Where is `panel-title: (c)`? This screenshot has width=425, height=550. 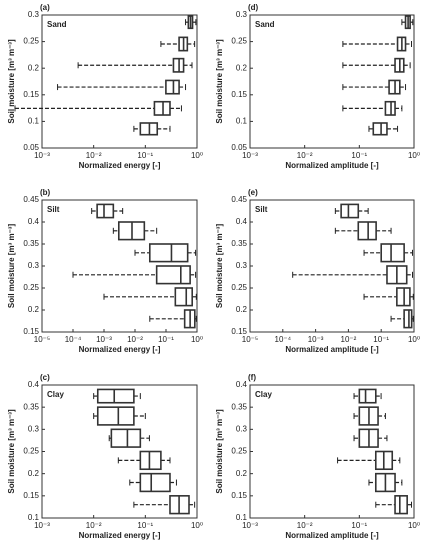
panel-title: (c) is located at coordinates (45, 377).